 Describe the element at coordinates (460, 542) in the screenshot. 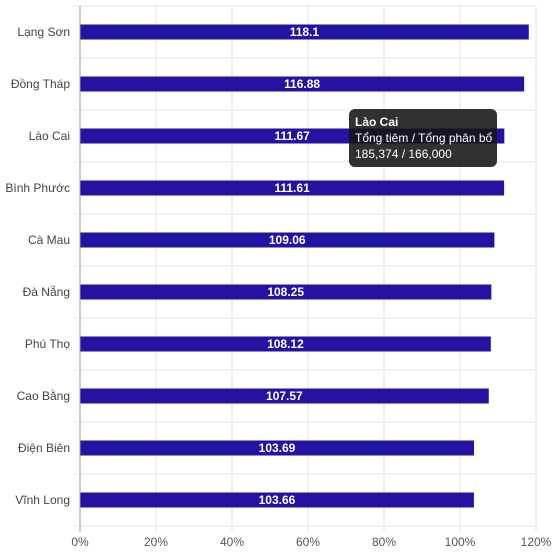

I see `x-tick-label: 100%` at that location.